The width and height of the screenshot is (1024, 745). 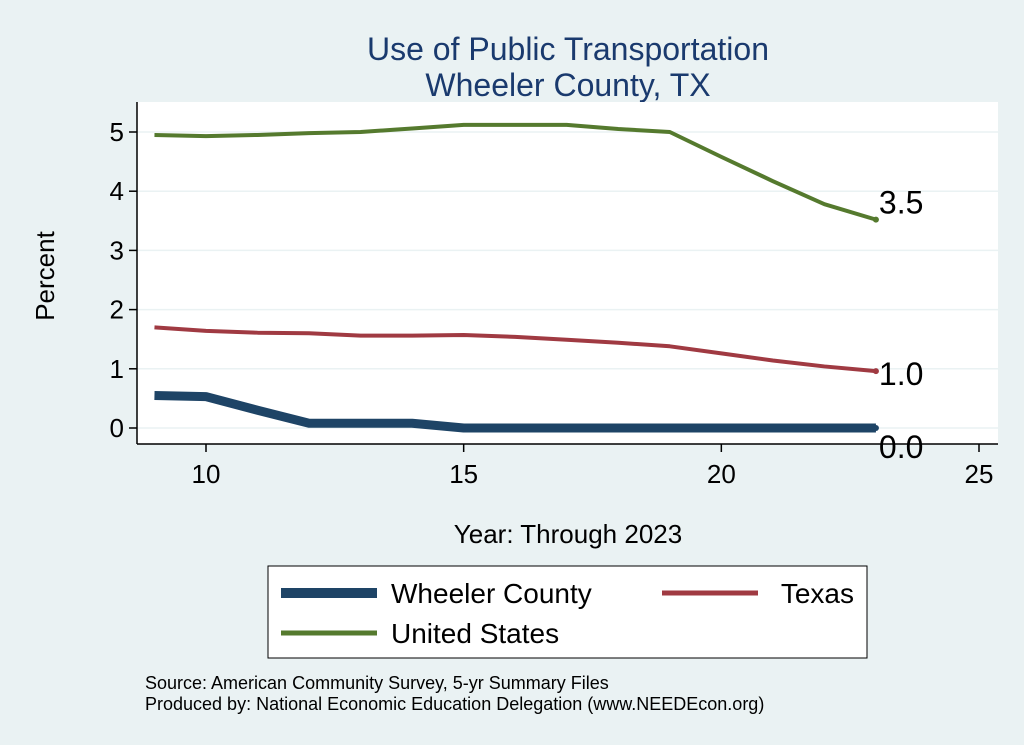 What do you see at coordinates (45, 275) in the screenshot?
I see `y-axis-label: Percent` at bounding box center [45, 275].